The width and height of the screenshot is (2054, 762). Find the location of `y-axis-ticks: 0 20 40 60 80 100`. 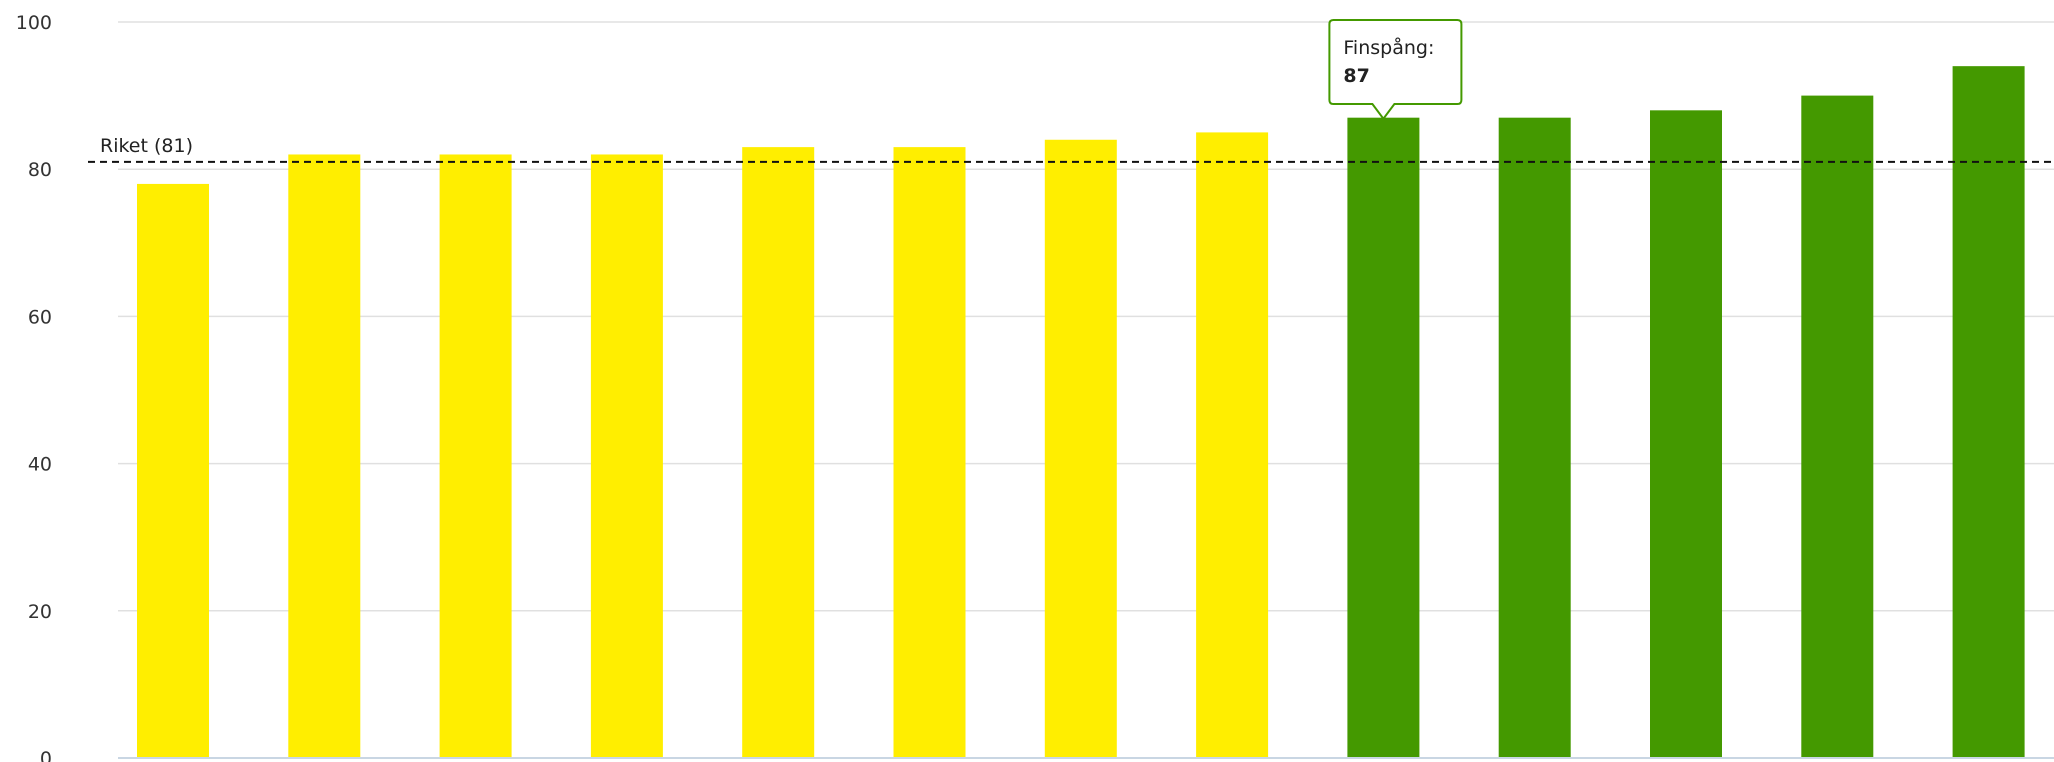

y-axis-ticks: 0 20 40 60 80 100 is located at coordinates (34, 387).